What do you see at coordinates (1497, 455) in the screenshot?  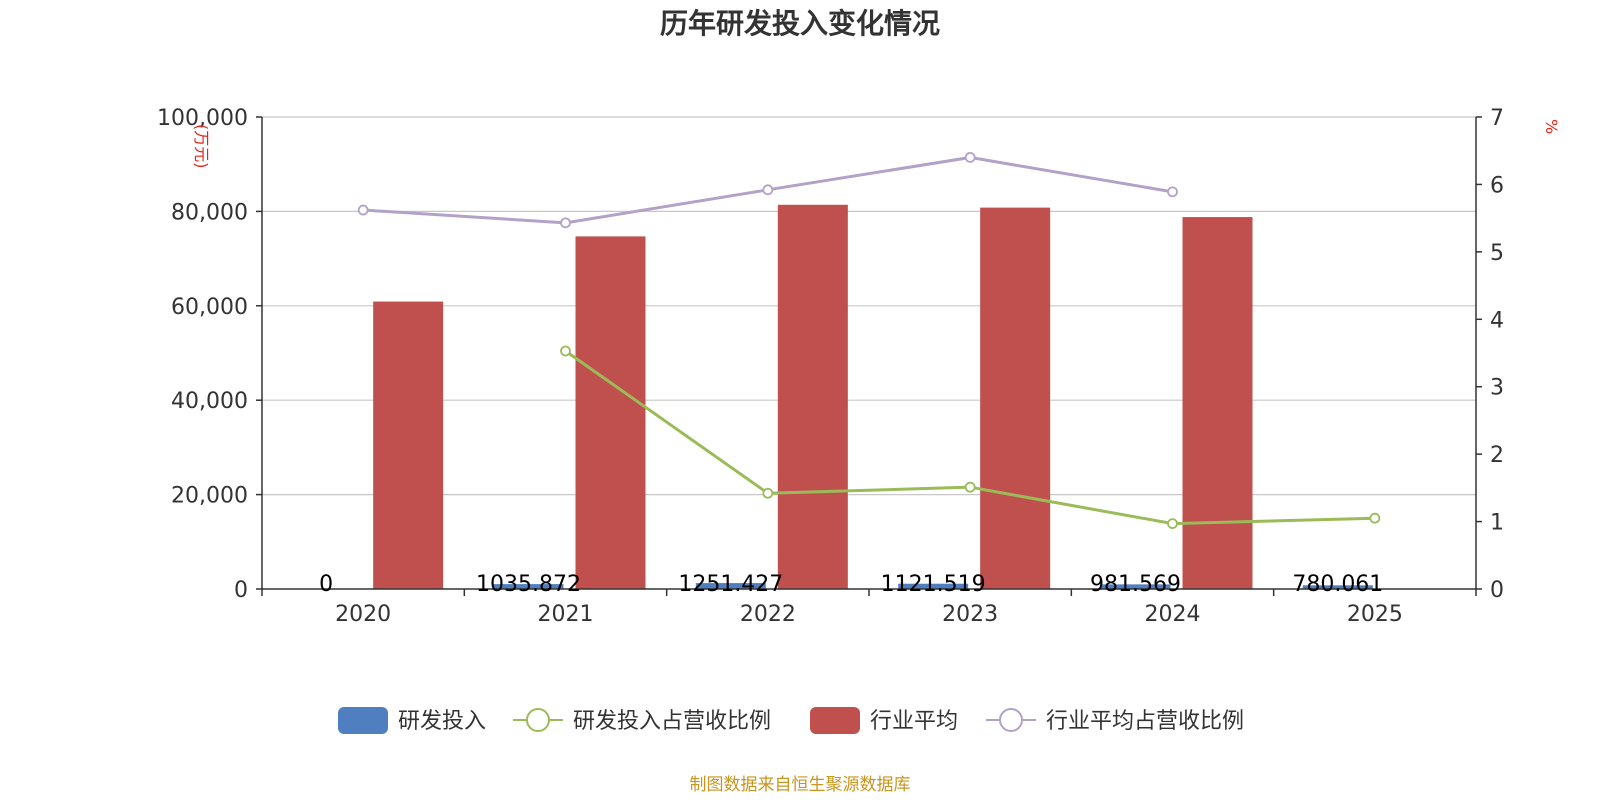 I see `right-axis-tick-label: 2` at bounding box center [1497, 455].